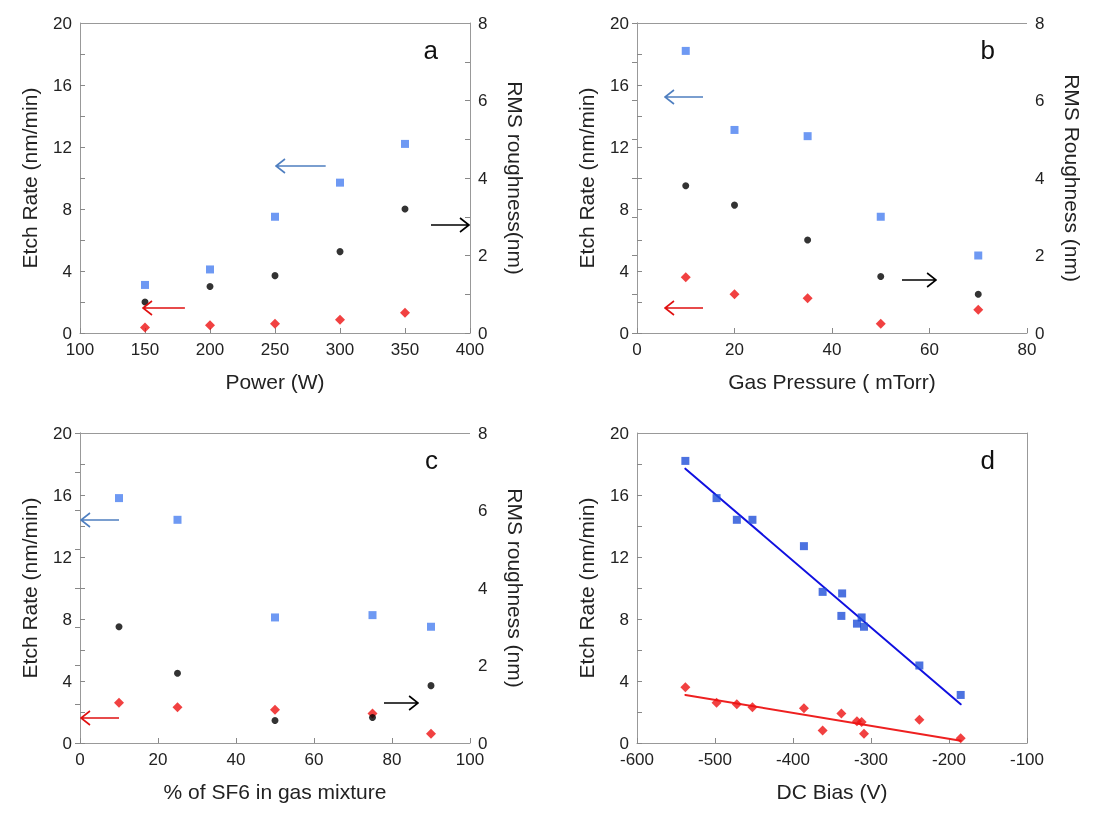 The width and height of the screenshot is (1114, 821). What do you see at coordinates (210, 349) in the screenshot?
I see `x-tick-label: 200` at bounding box center [210, 349].